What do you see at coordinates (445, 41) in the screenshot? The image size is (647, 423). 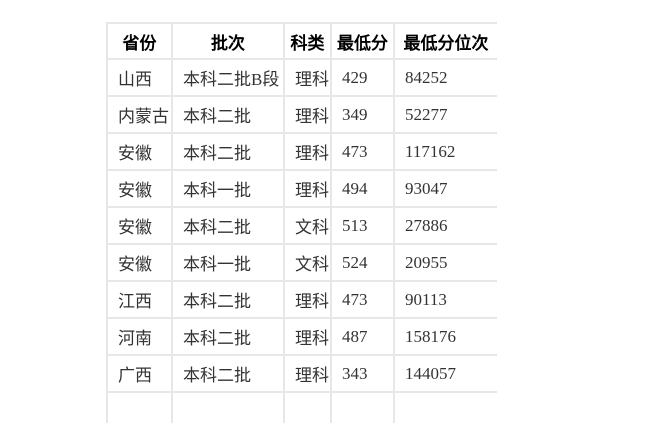 I see `col-header-min-score-rank: 最低分位次` at bounding box center [445, 41].